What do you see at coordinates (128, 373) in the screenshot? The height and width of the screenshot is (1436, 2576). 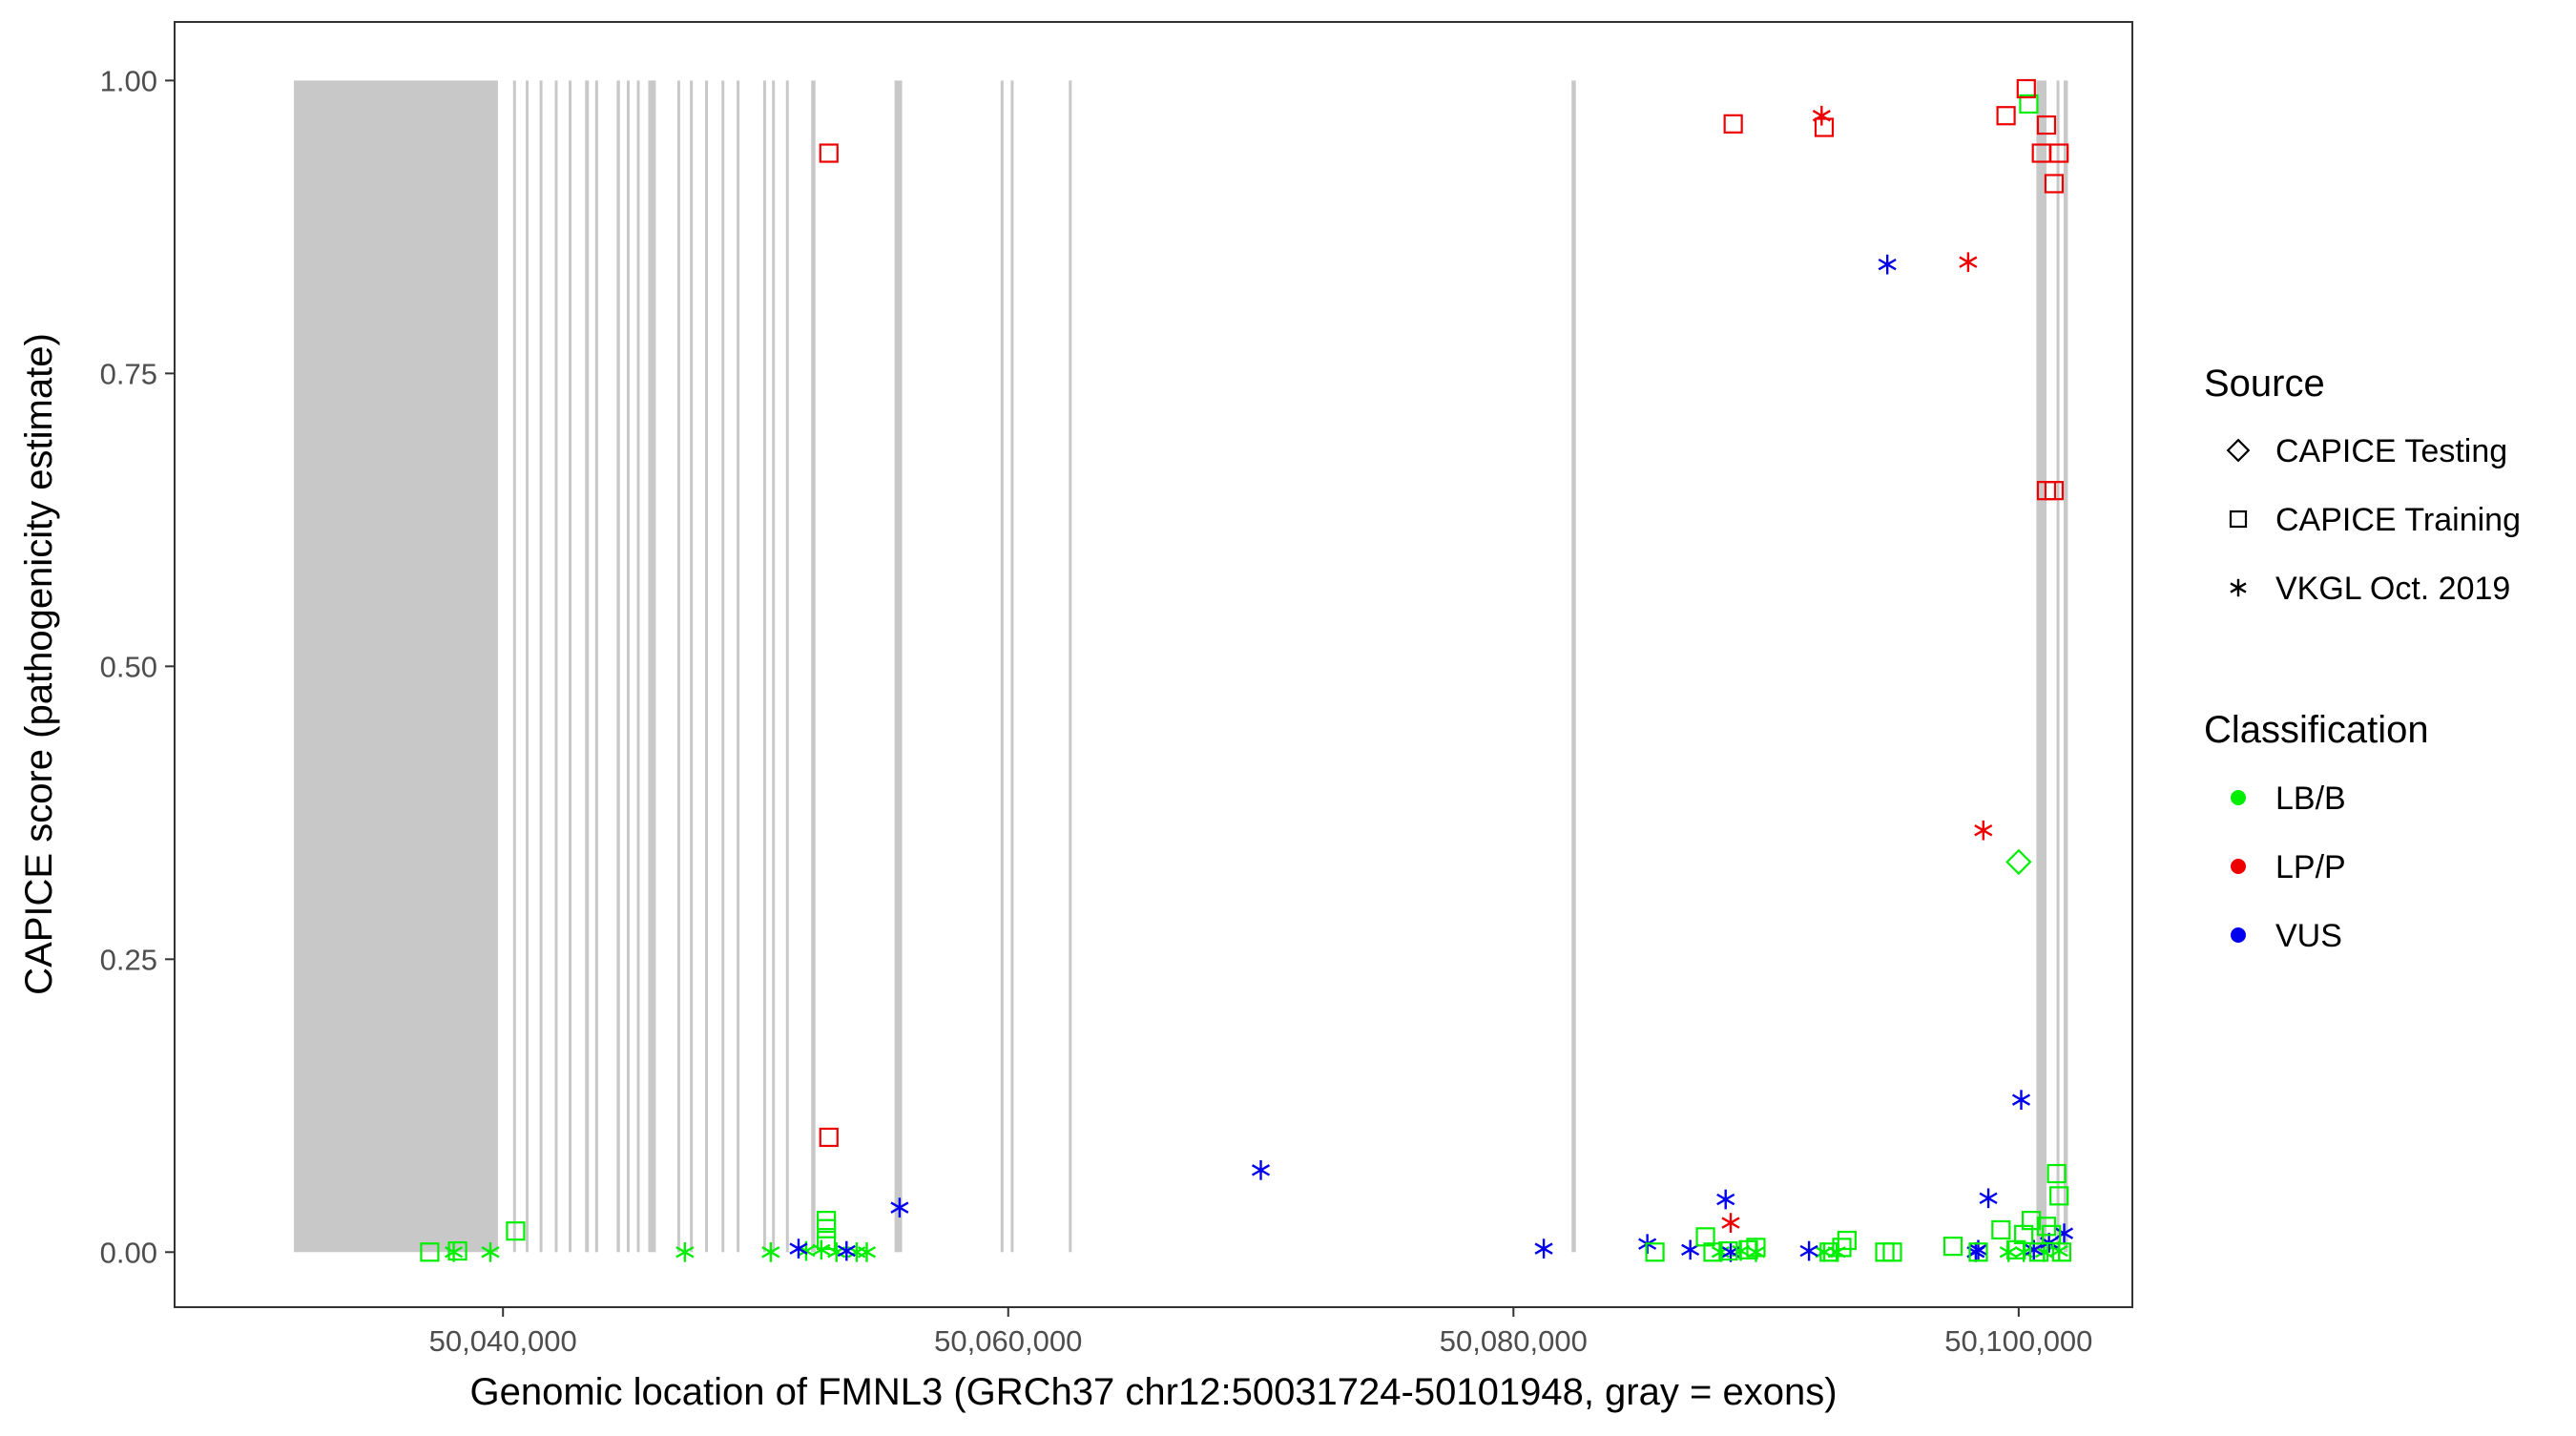 I see `y-tick-label: 0.75` at bounding box center [128, 373].